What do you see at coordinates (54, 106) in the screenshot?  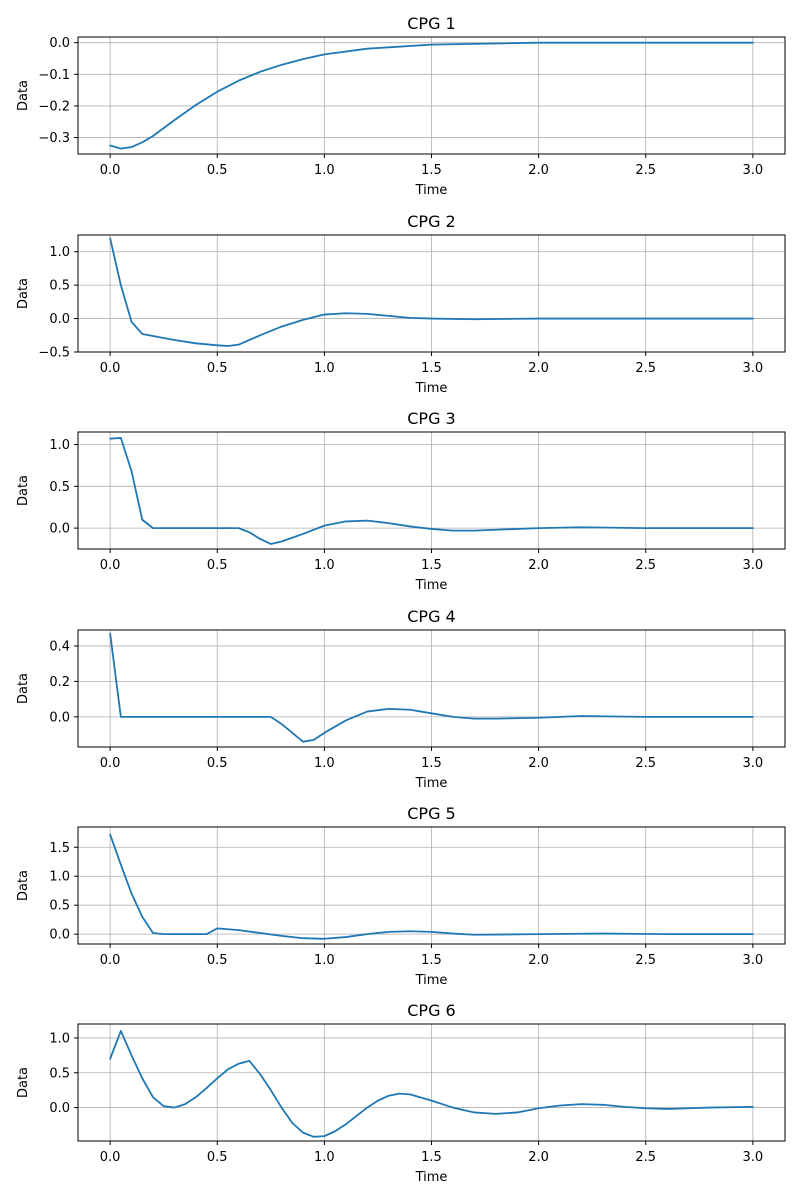 I see `y-tick-label: −0.2` at bounding box center [54, 106].